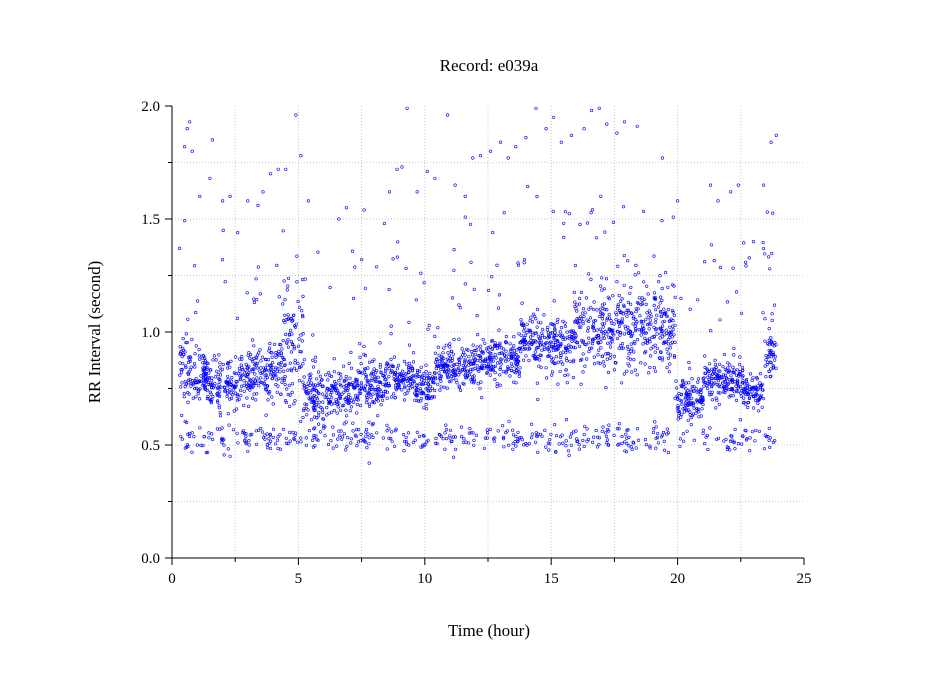  I want to click on x-tick-label: 15, so click(551, 579).